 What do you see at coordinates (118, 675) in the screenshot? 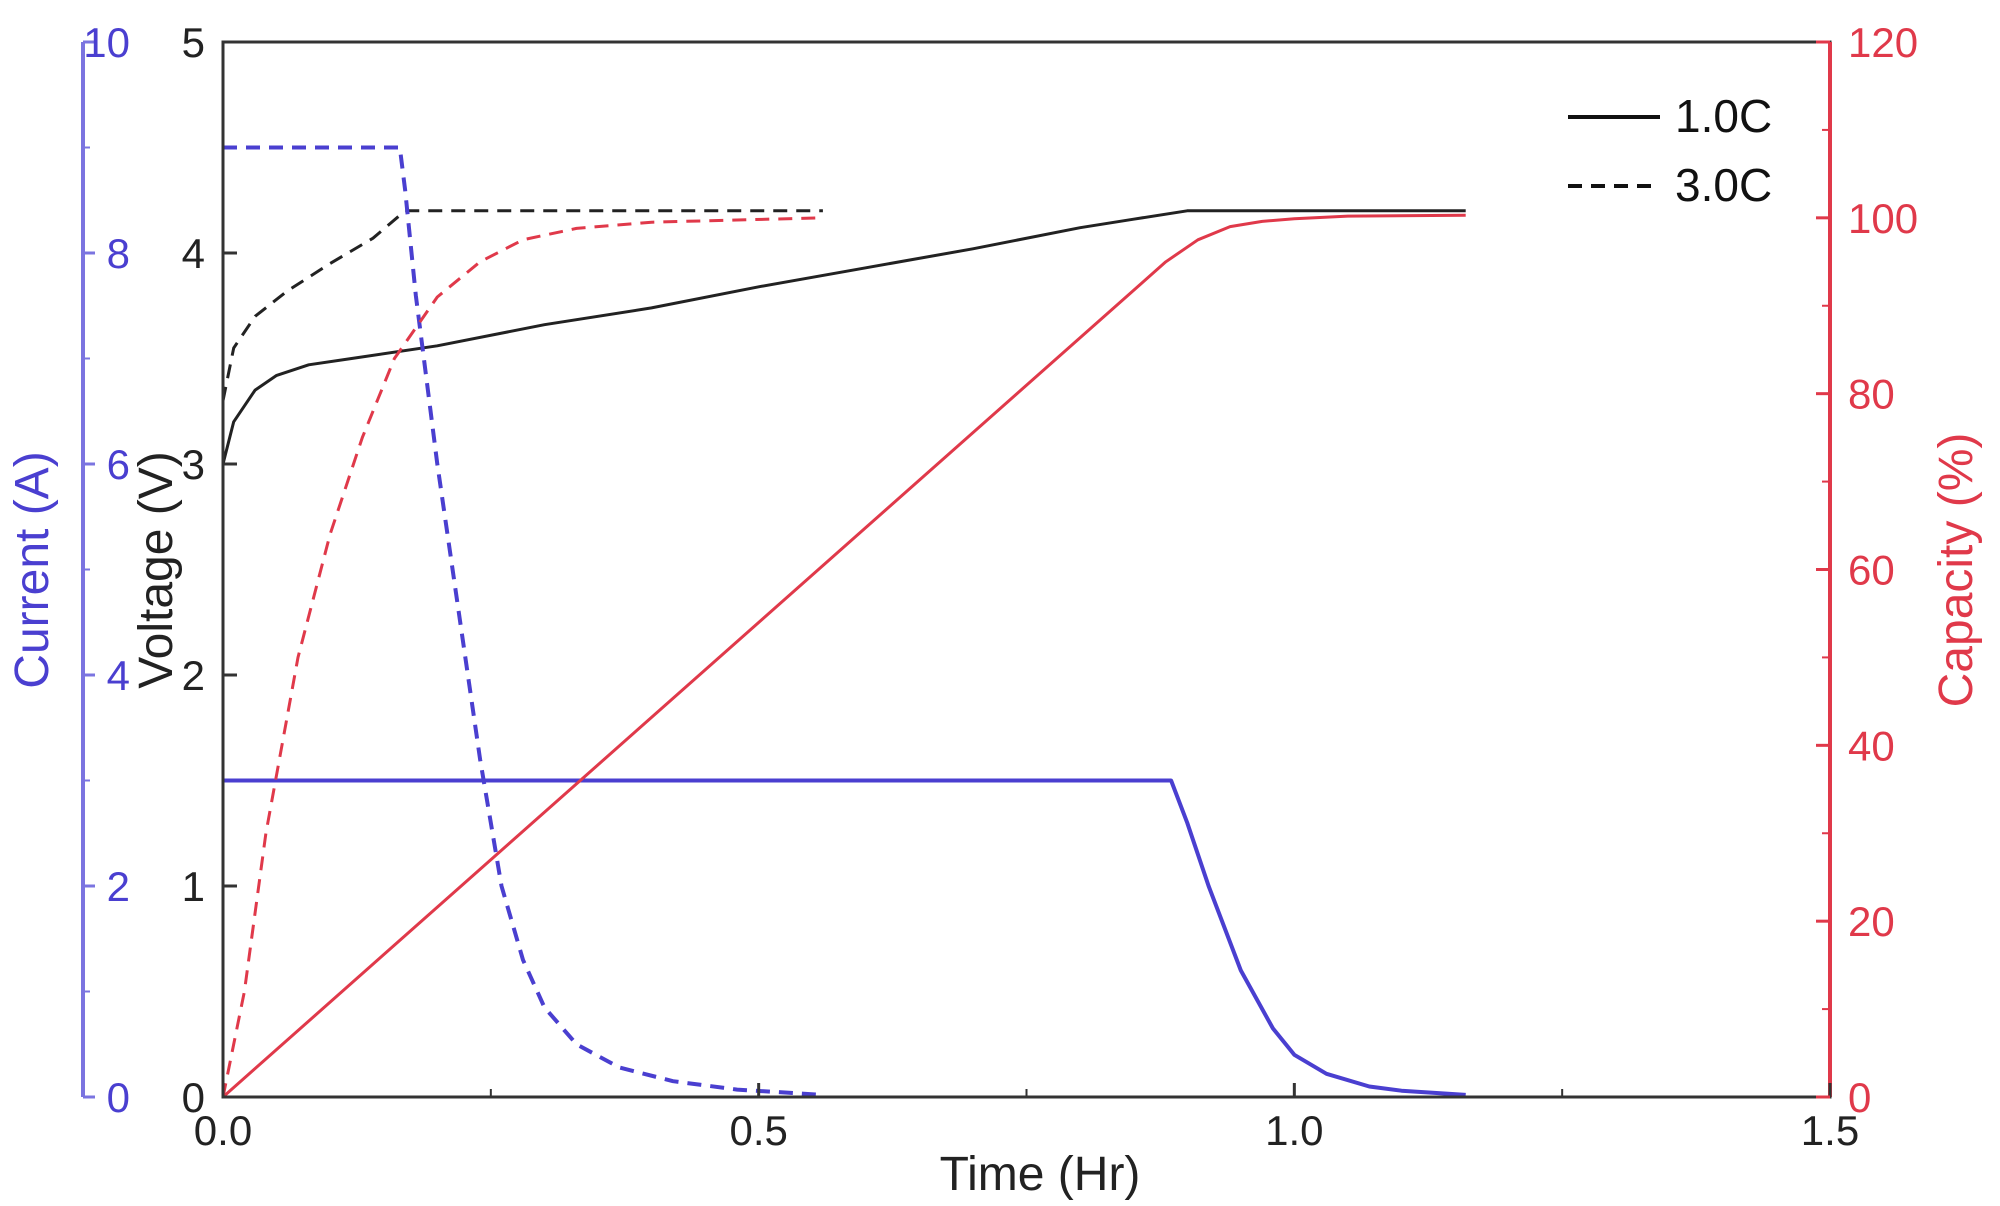
I see `current-tick-label: 4` at bounding box center [118, 675].